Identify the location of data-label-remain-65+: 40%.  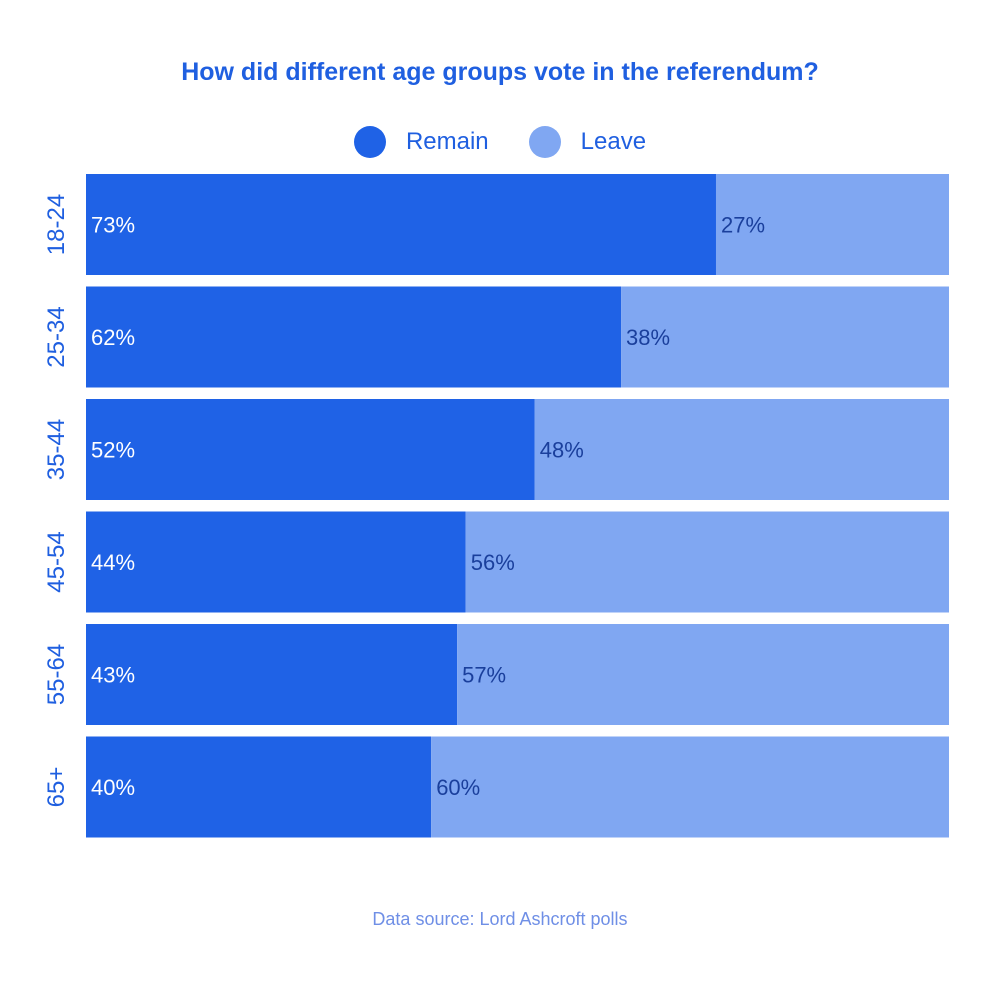
(113, 787).